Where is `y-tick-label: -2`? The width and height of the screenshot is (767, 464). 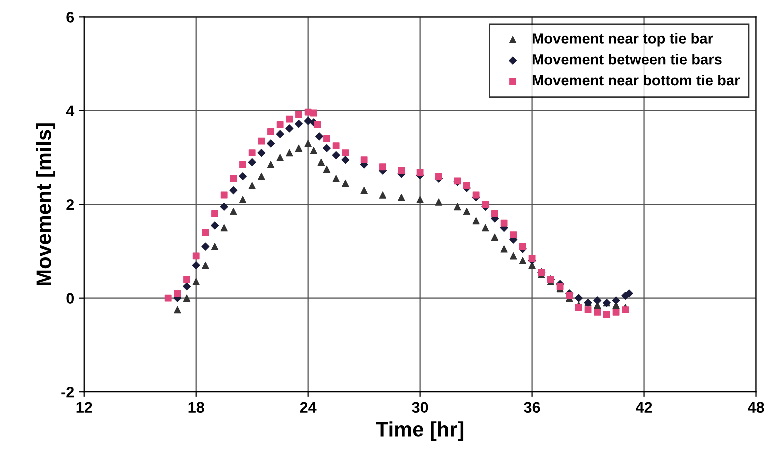
y-tick-label: -2 is located at coordinates (68, 392).